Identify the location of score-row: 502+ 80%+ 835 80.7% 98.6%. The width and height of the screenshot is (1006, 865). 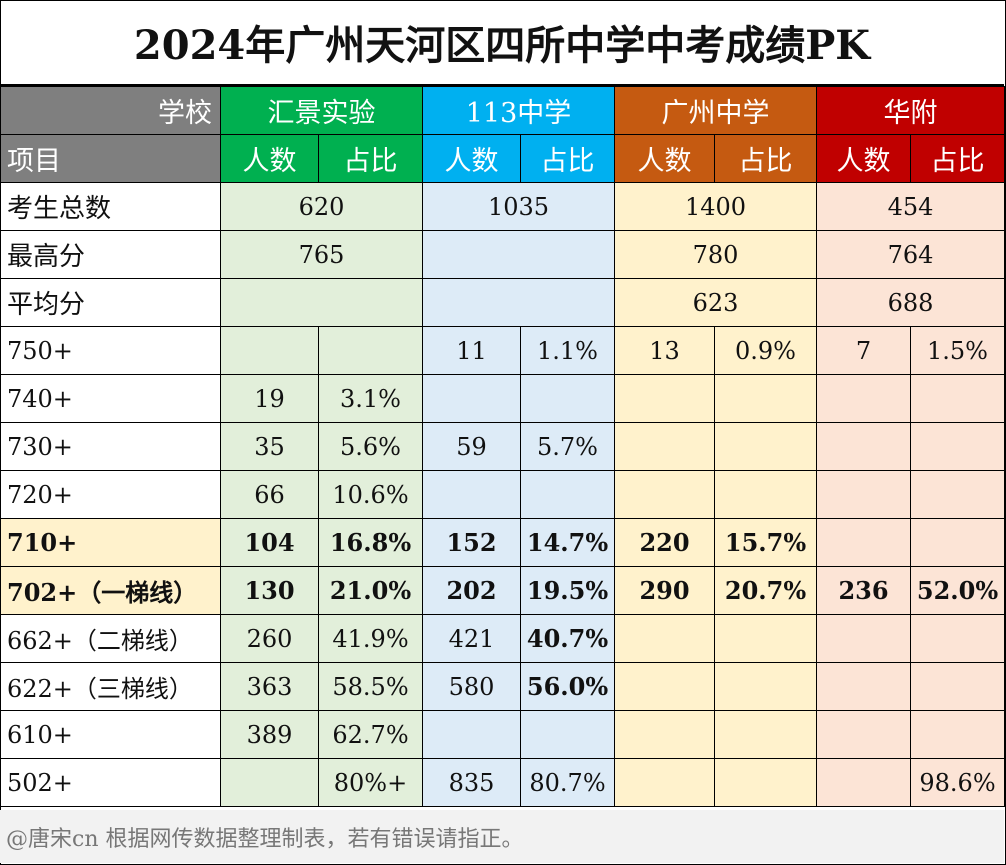
(503, 782).